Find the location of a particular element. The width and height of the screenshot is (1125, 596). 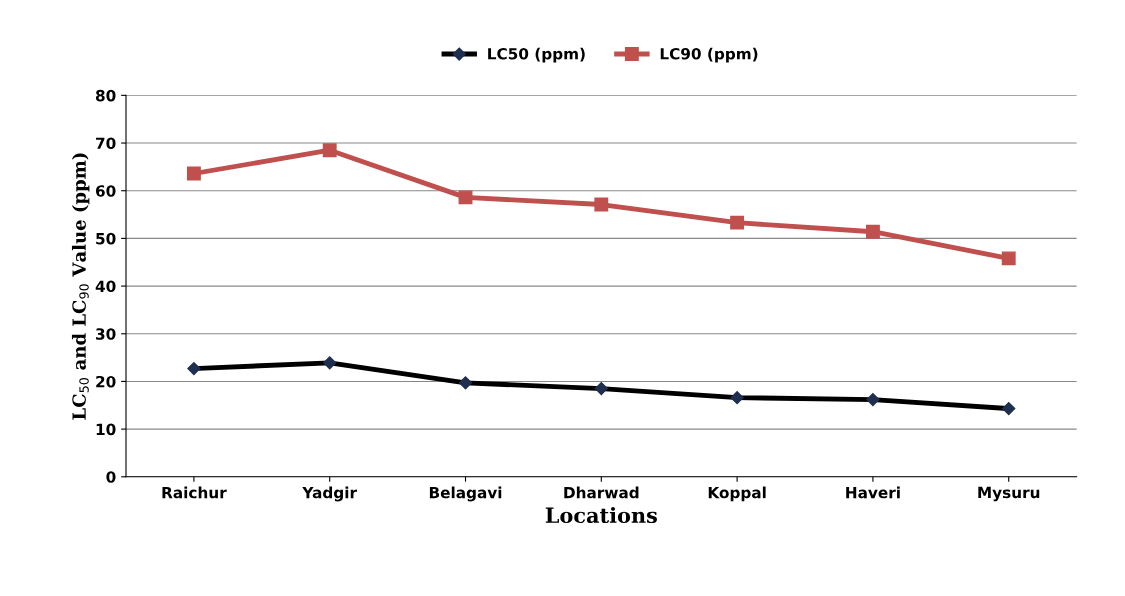

legend-label: LC90 (ppm) is located at coordinates (709, 55).